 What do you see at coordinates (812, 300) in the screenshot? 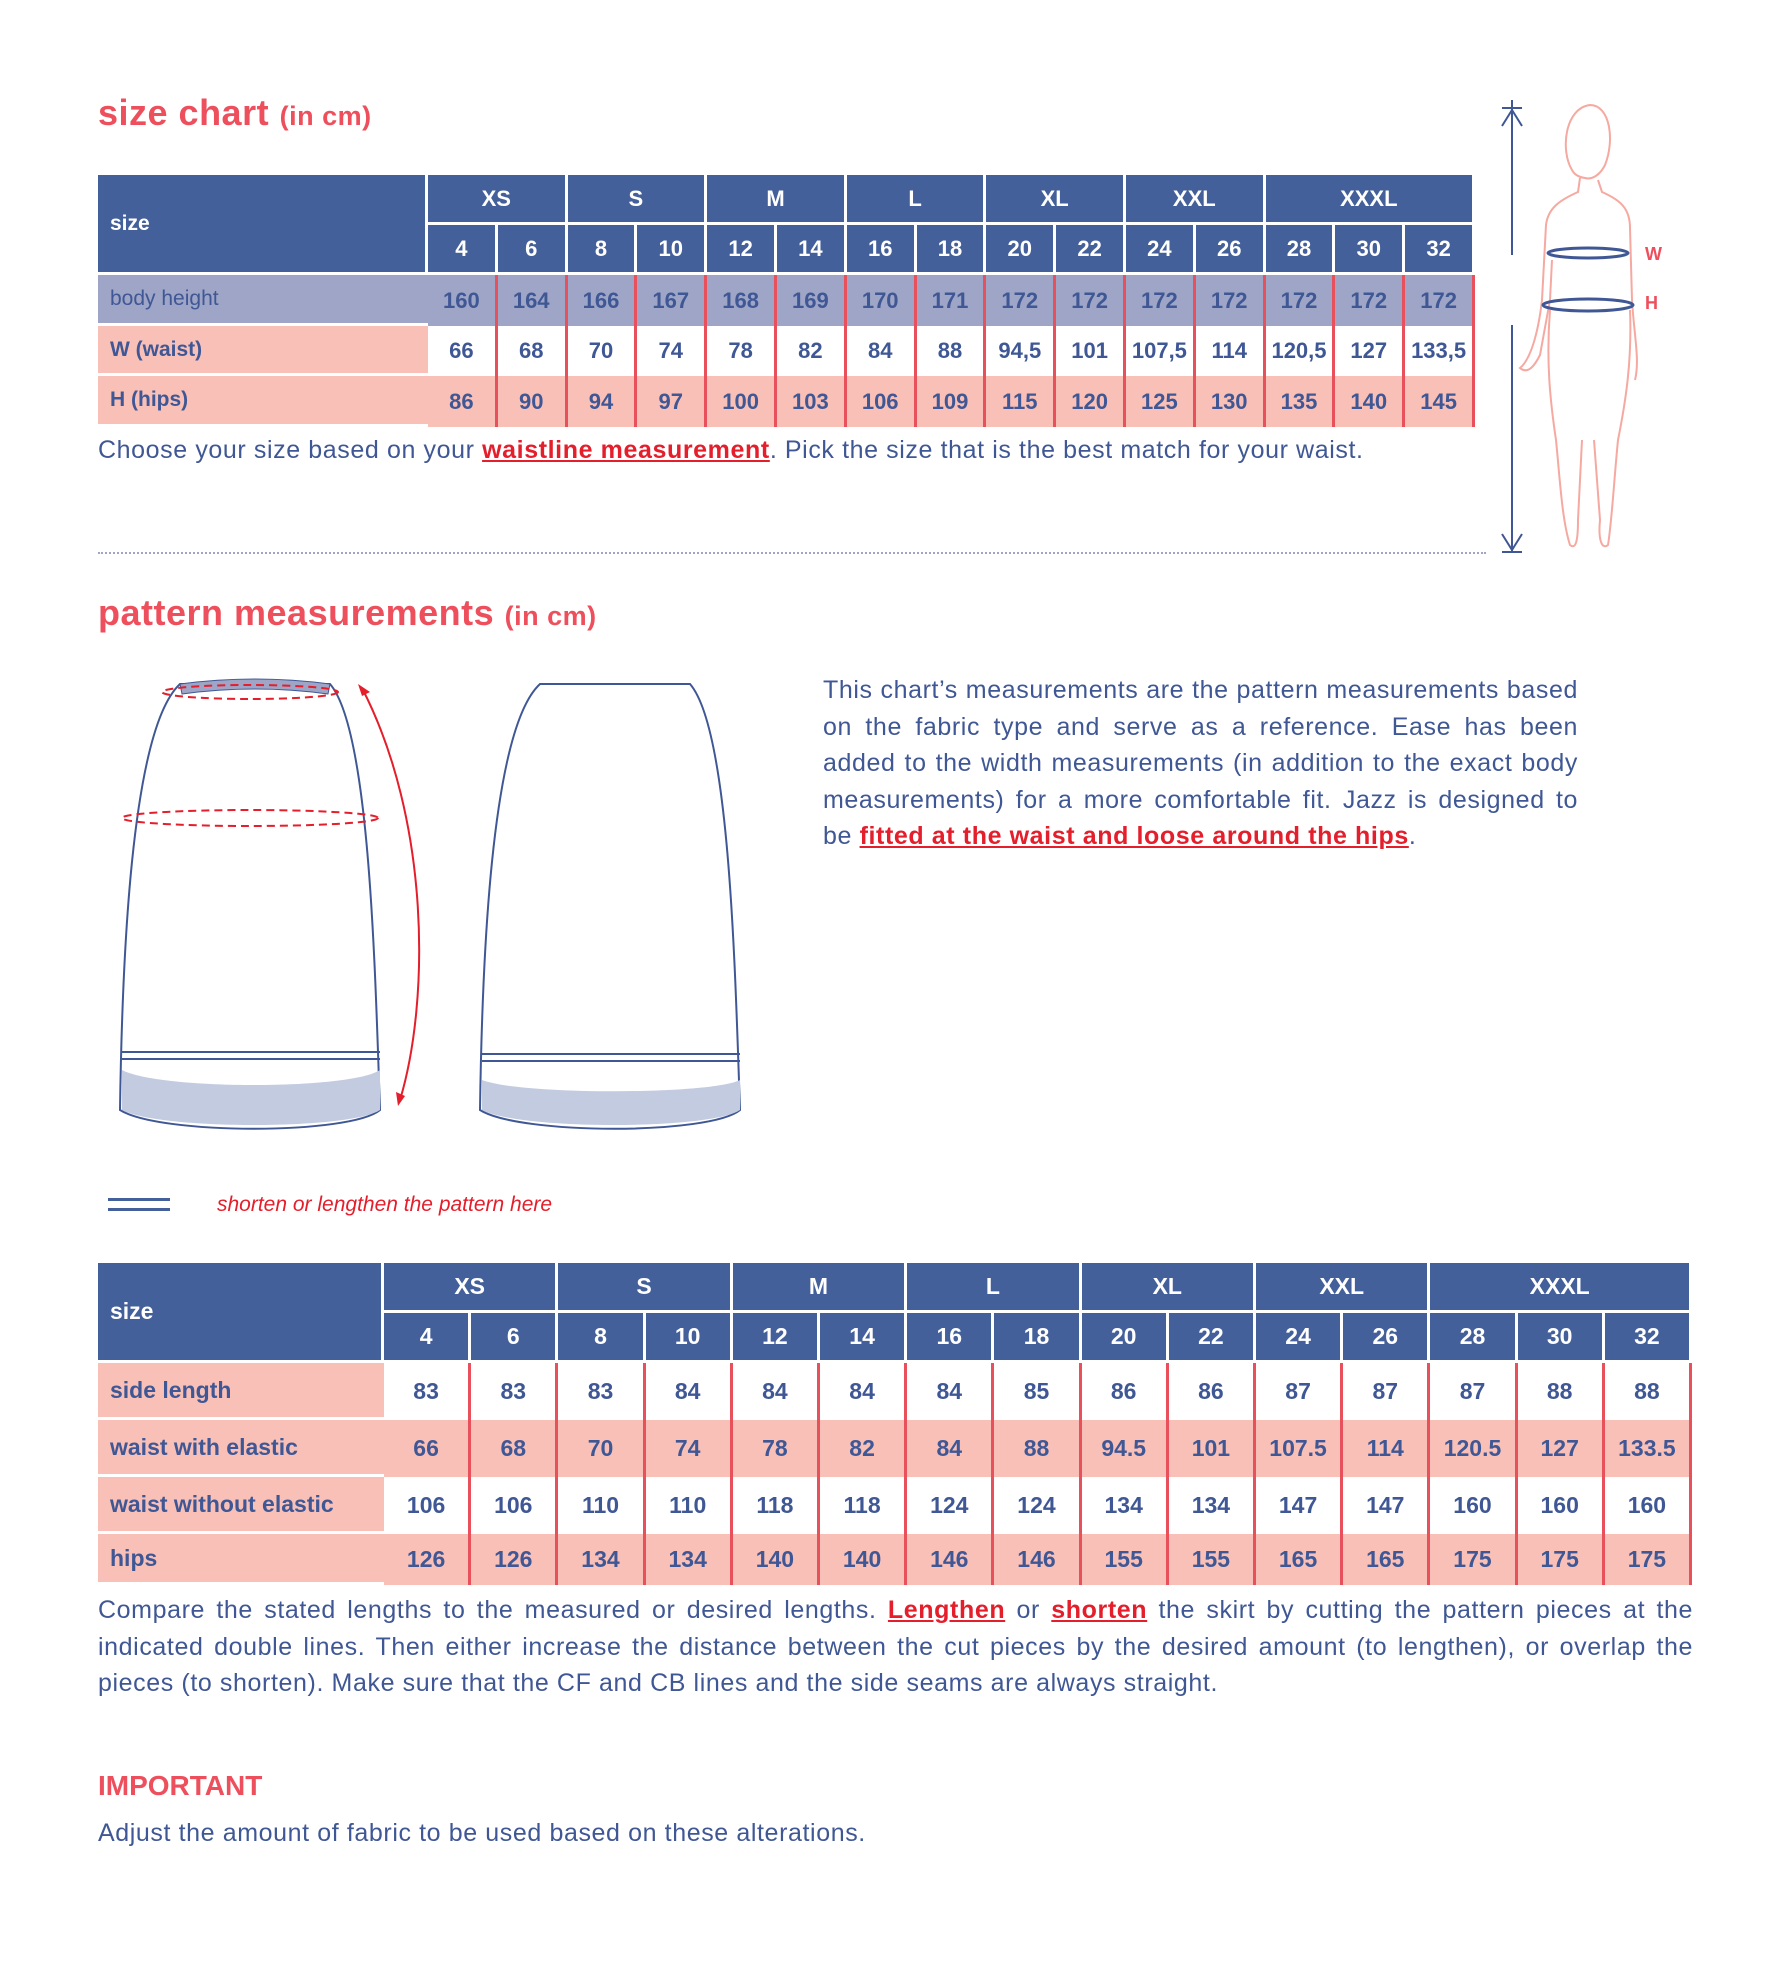
I see `table-cell: 169` at bounding box center [812, 300].